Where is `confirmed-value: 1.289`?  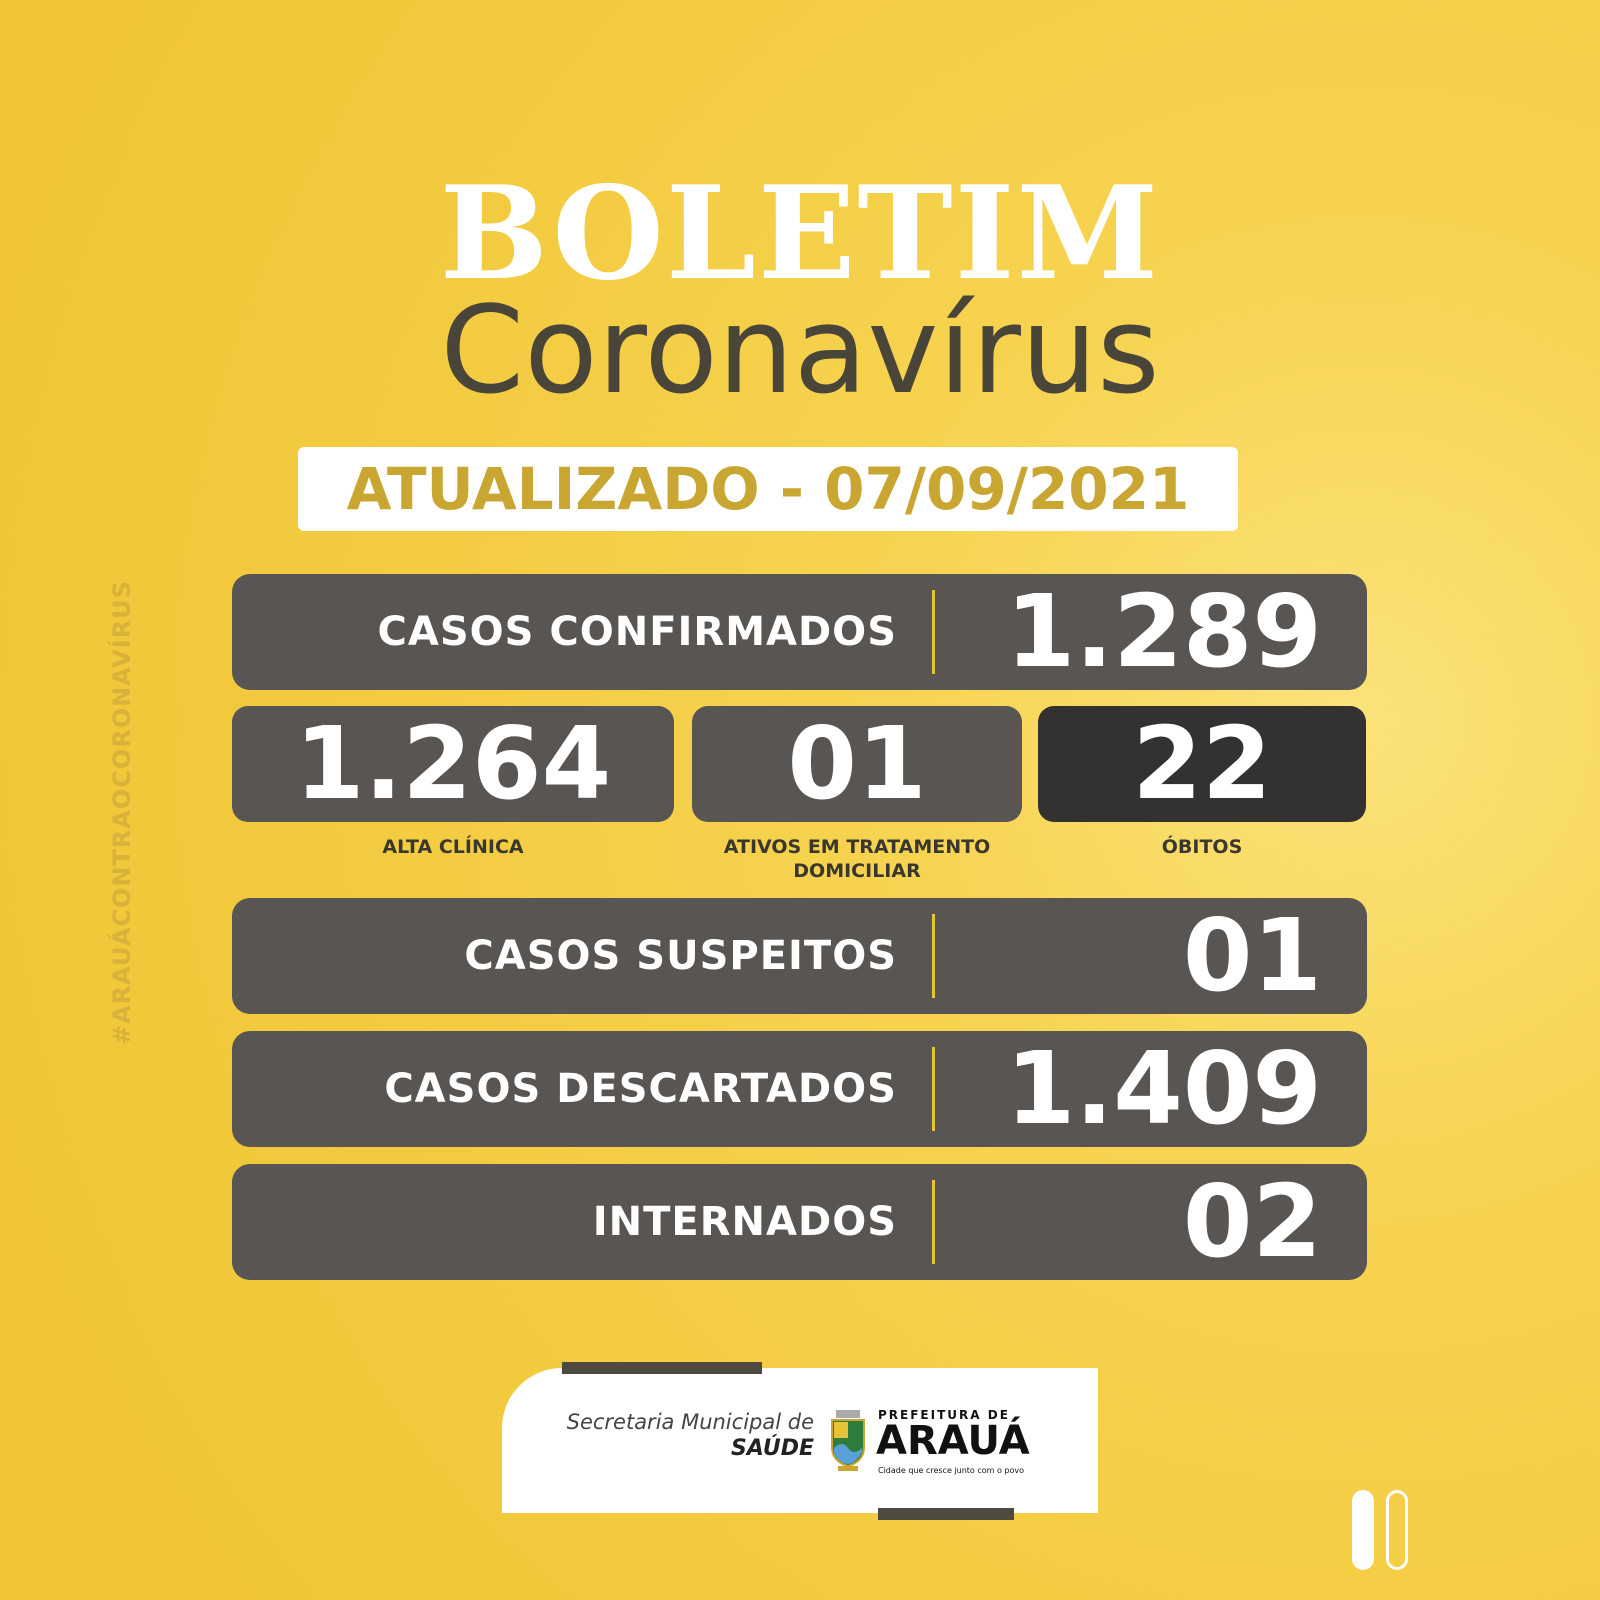
confirmed-value: 1.289 is located at coordinates (1163, 631).